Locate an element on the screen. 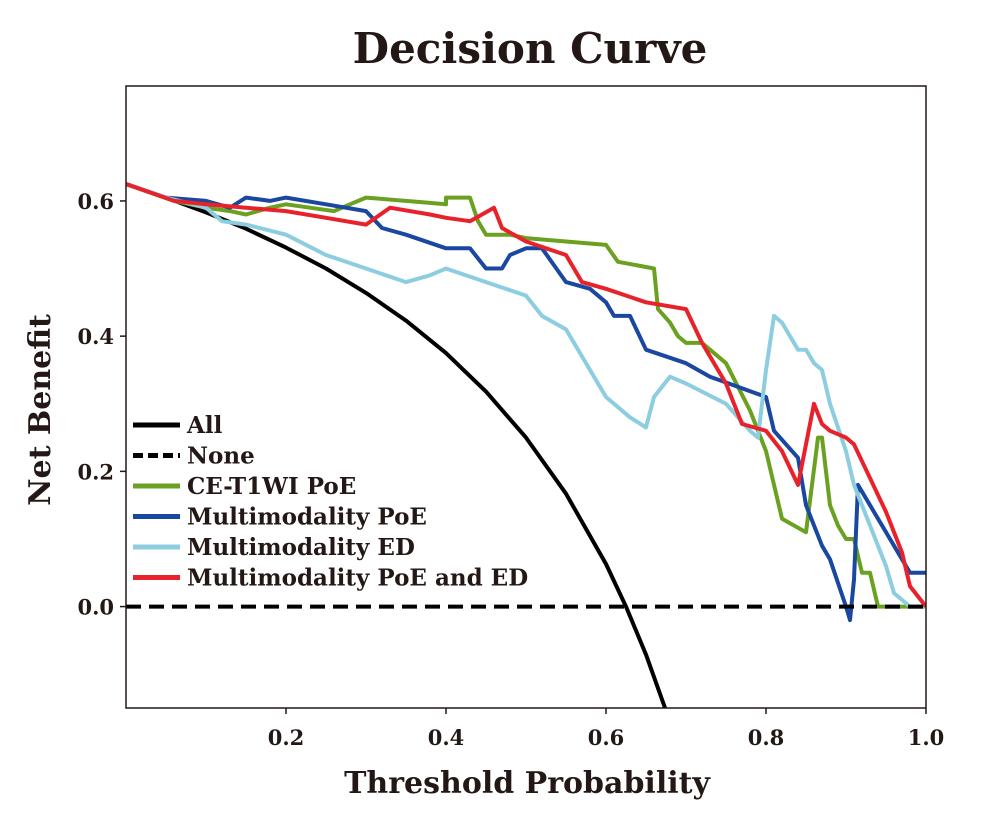 This screenshot has height=834, width=1004. chart-title: Decision Curve is located at coordinates (530, 48).